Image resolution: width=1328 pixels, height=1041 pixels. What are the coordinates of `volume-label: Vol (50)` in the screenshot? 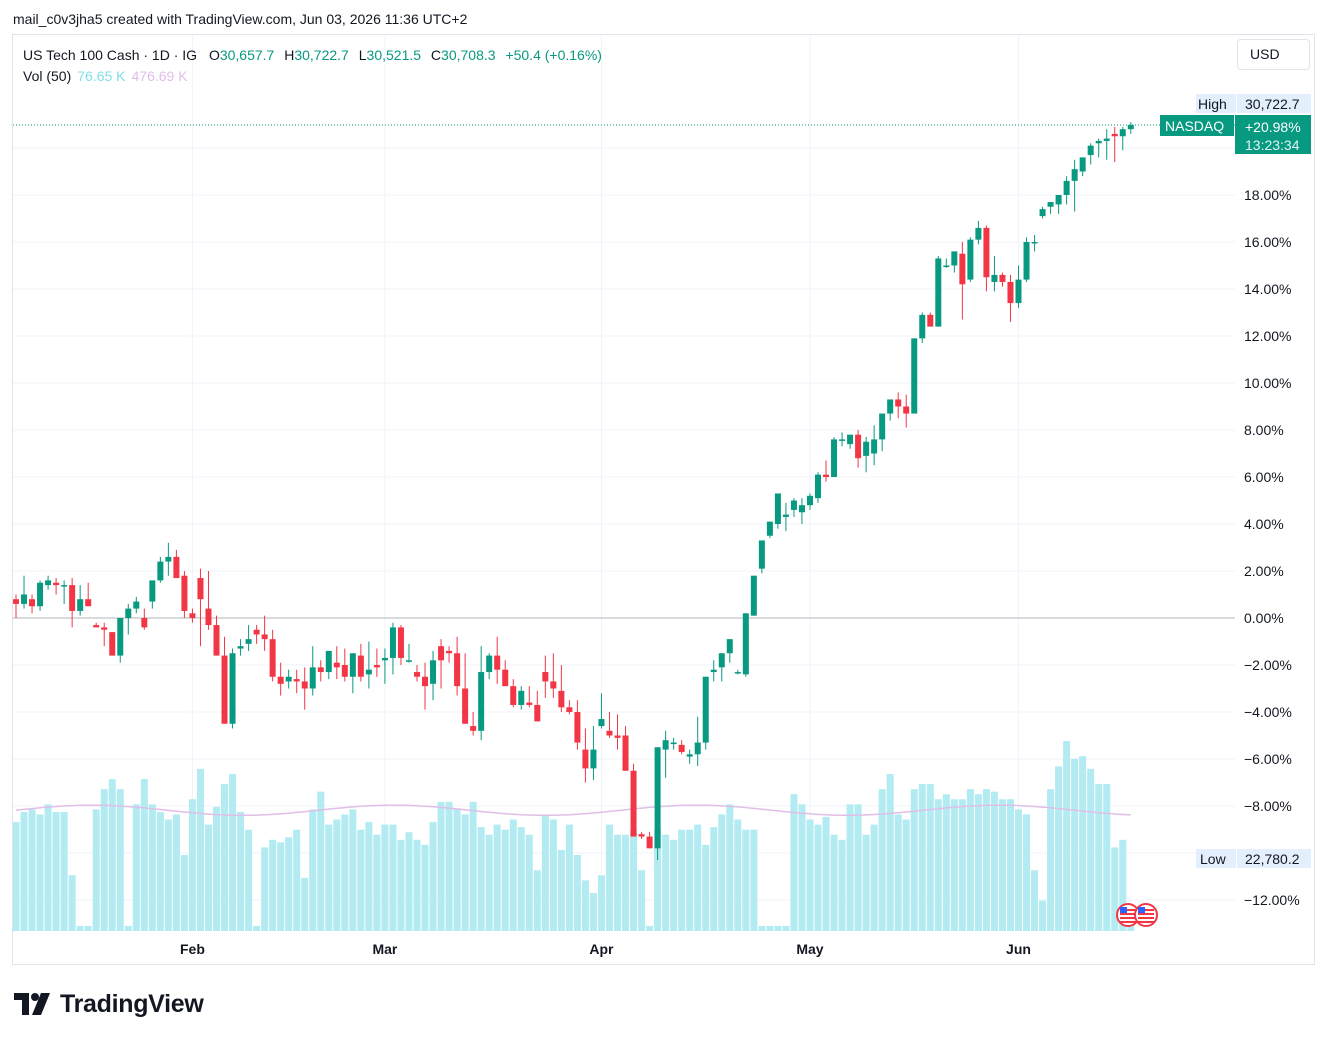 It's located at (47, 76).